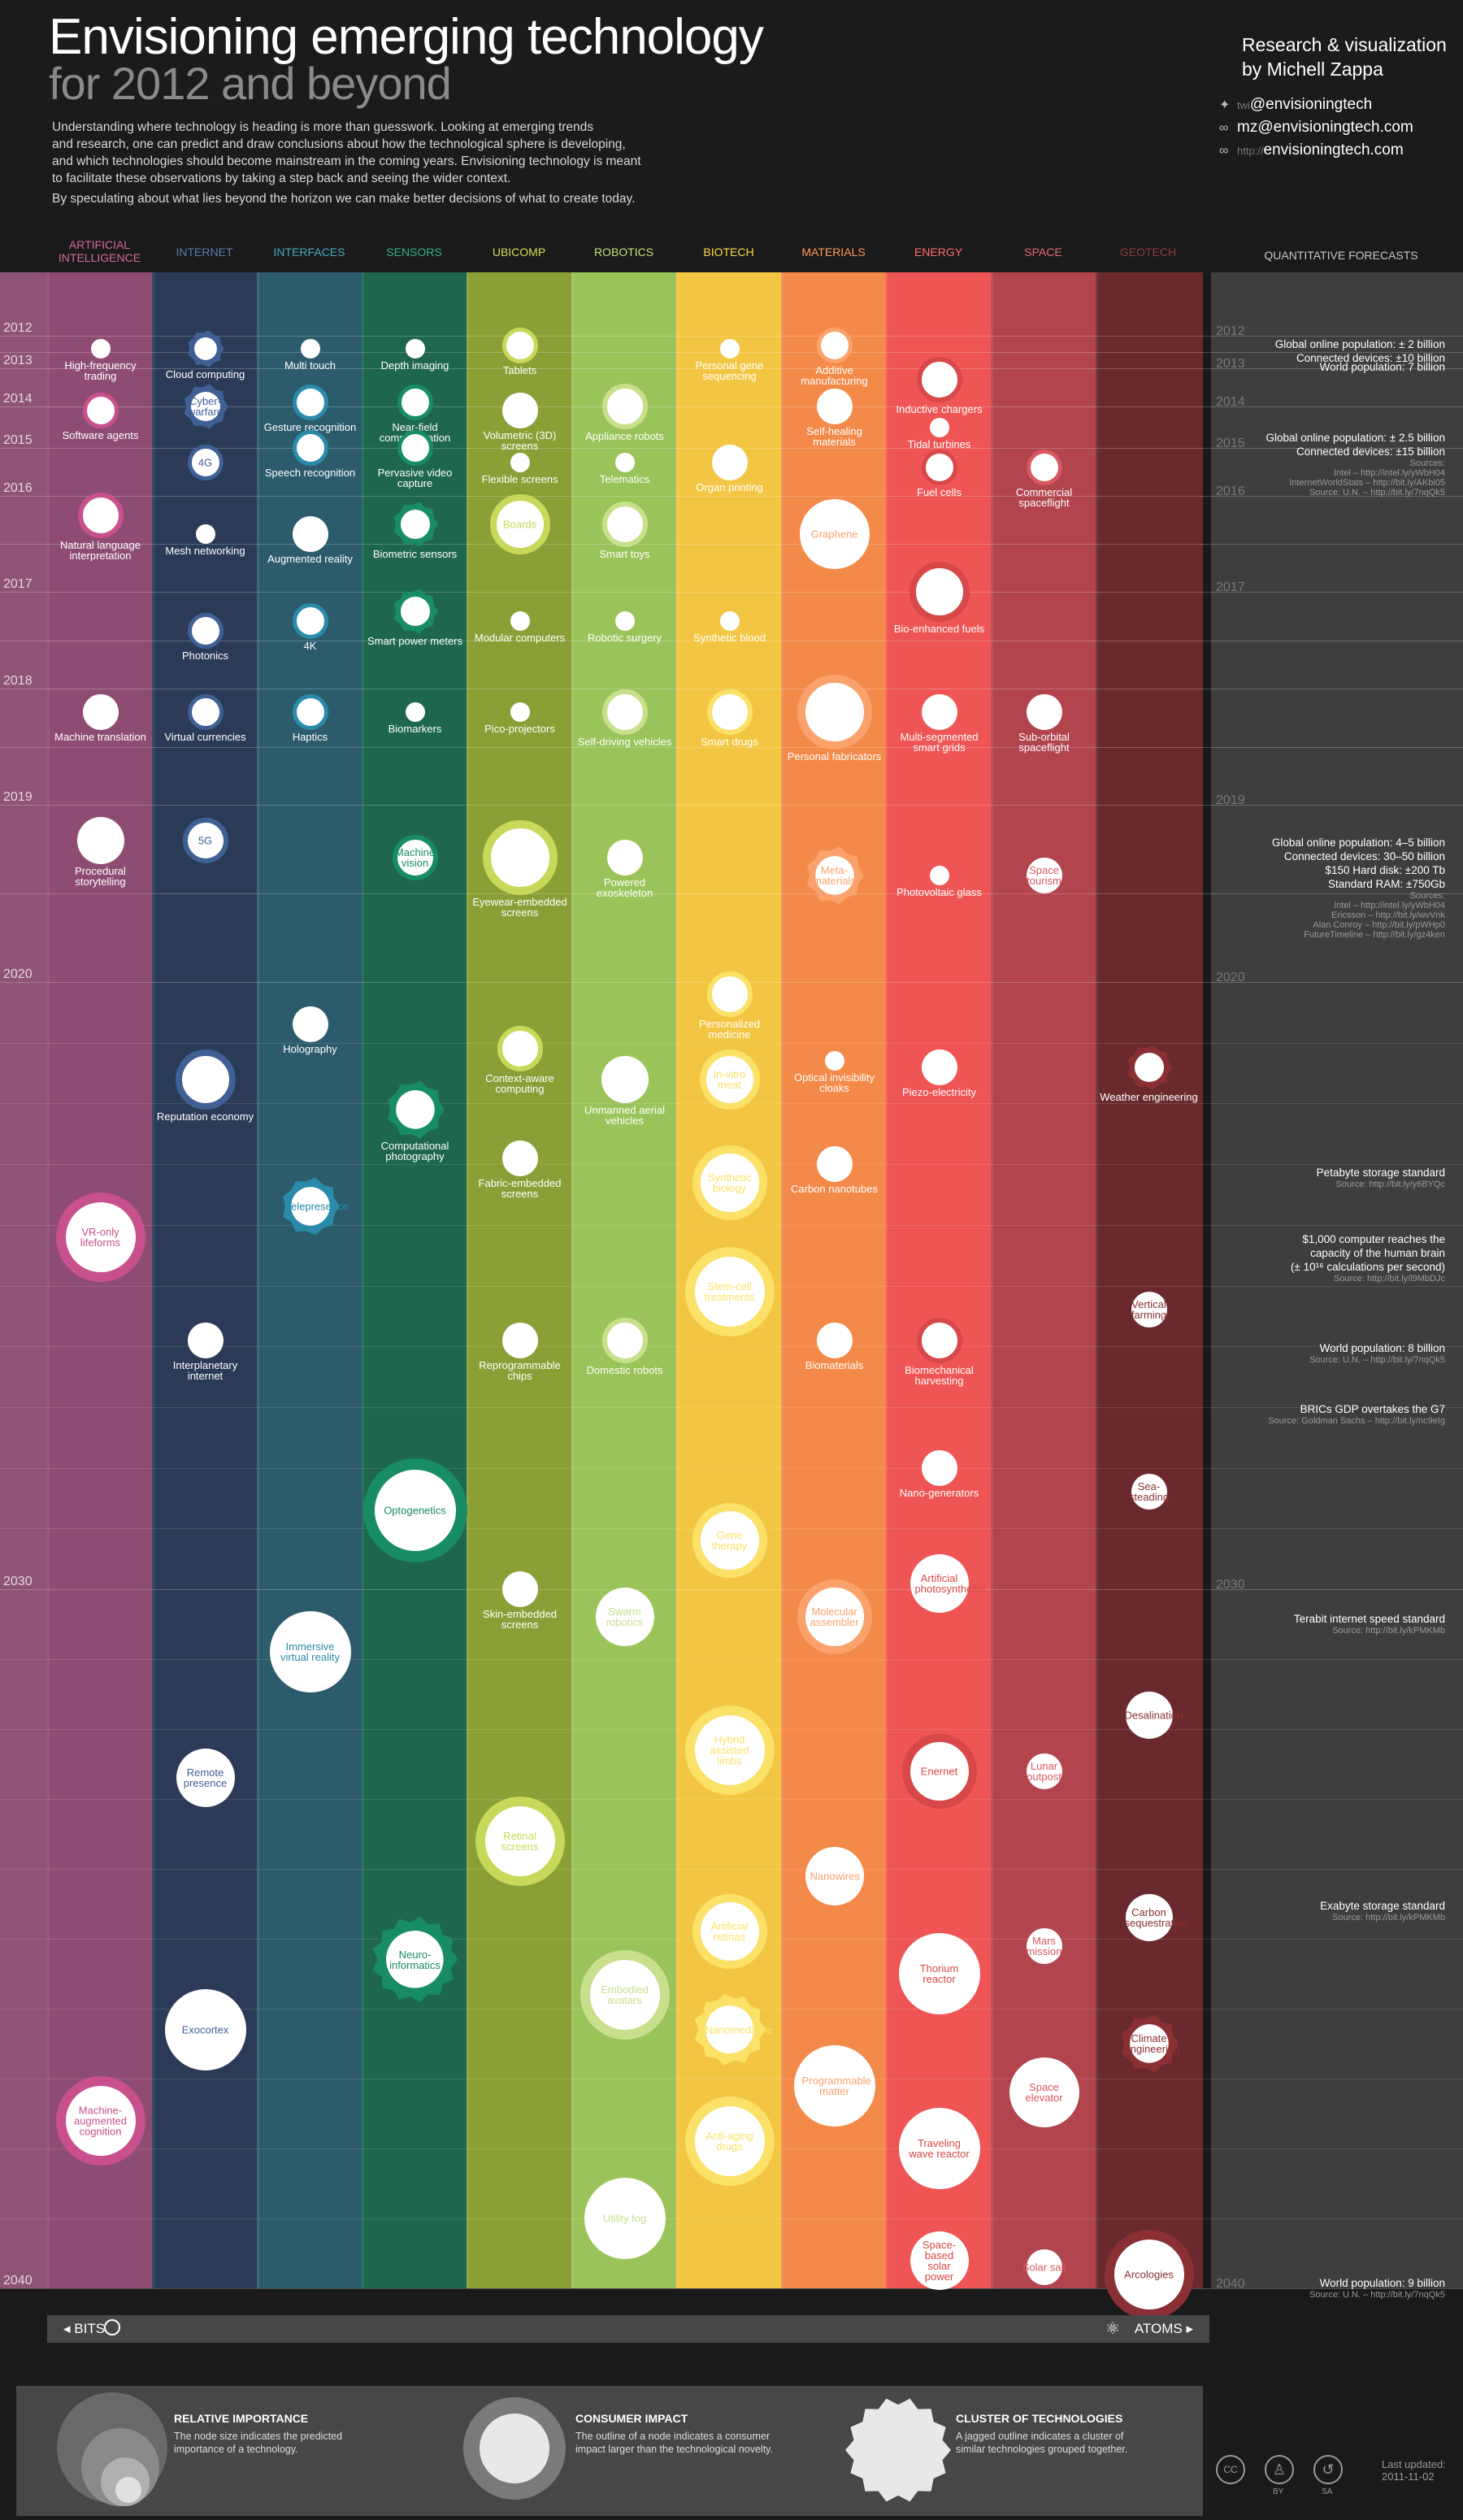 This screenshot has width=1463, height=2520. What do you see at coordinates (100, 840) in the screenshot?
I see `tech-node-procedural-storytelling` at bounding box center [100, 840].